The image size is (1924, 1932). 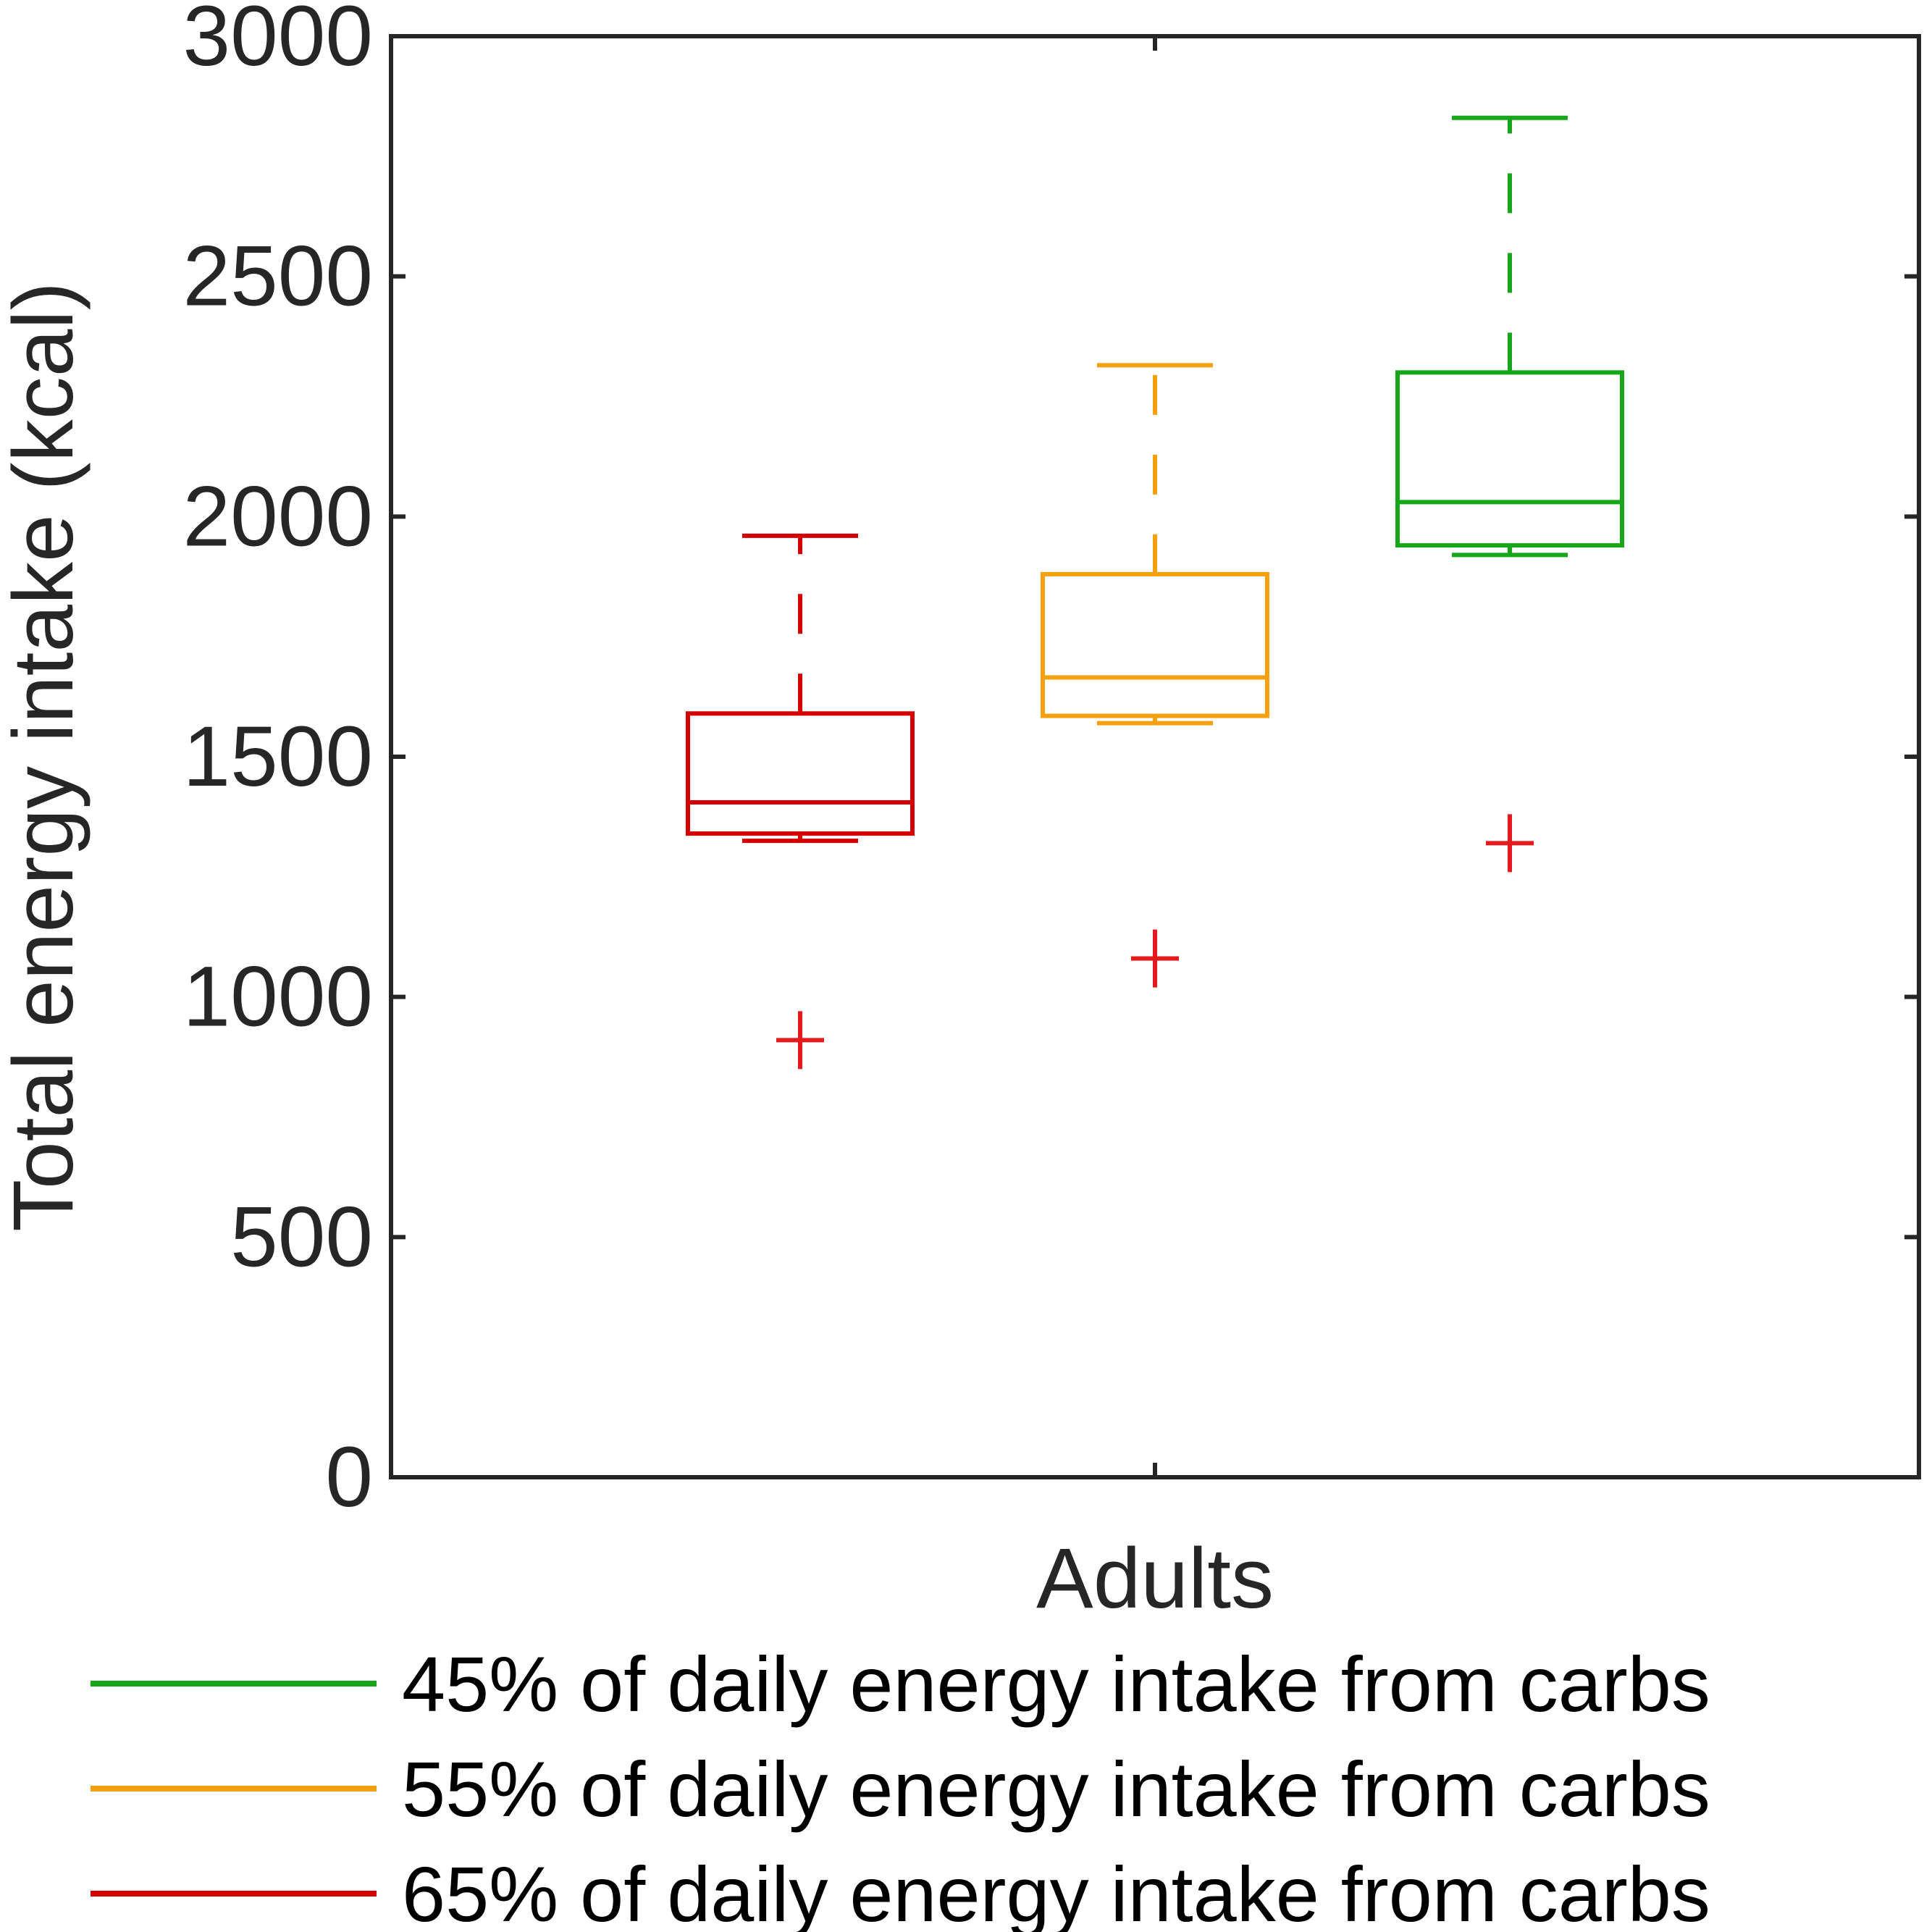 I want to click on legend-item: 65% of daily energy intake from carbs, so click(x=900, y=1891).